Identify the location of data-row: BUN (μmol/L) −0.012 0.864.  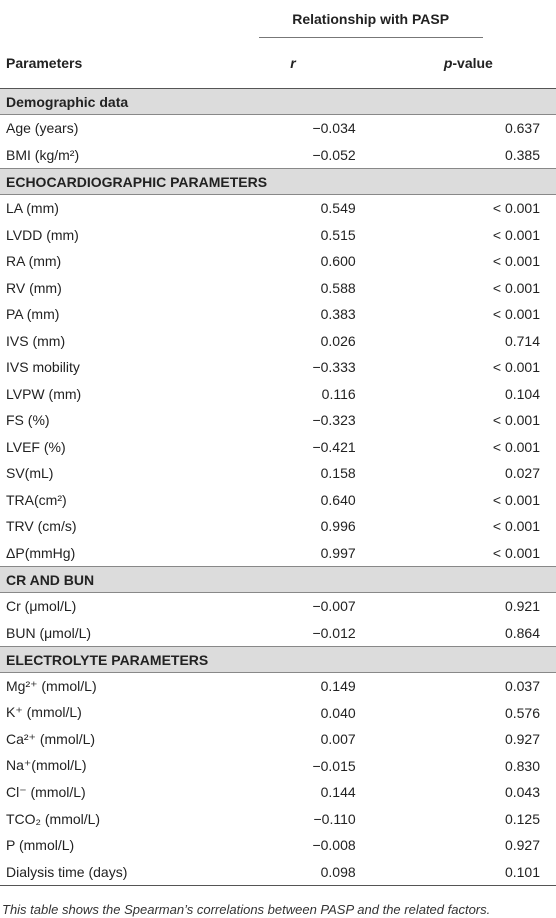
(278, 633).